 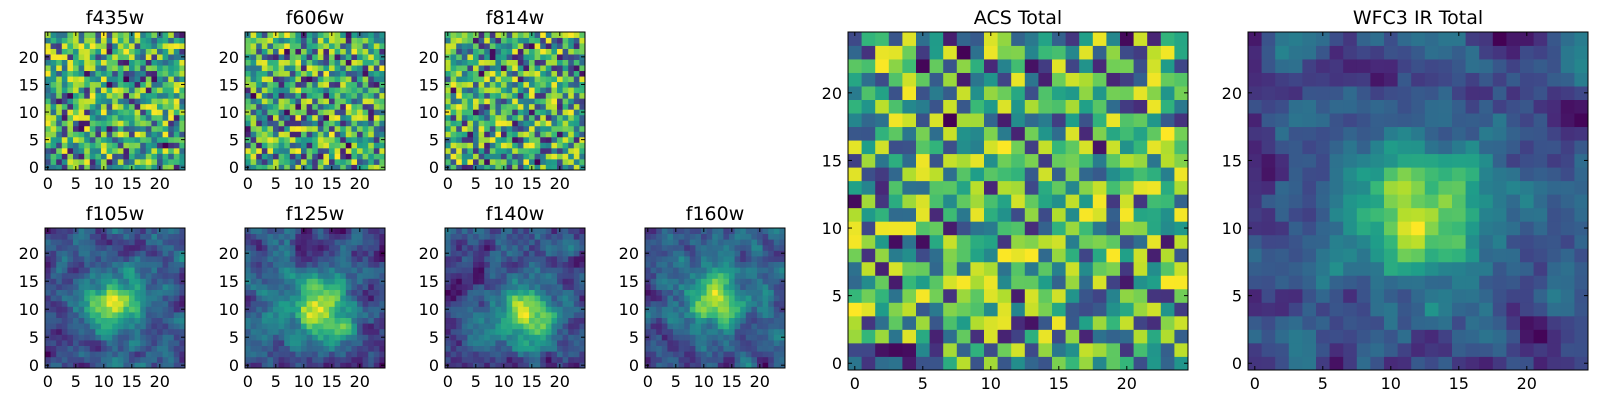 What do you see at coordinates (229, 112) in the screenshot?
I see `y-tick-label: 10` at bounding box center [229, 112].